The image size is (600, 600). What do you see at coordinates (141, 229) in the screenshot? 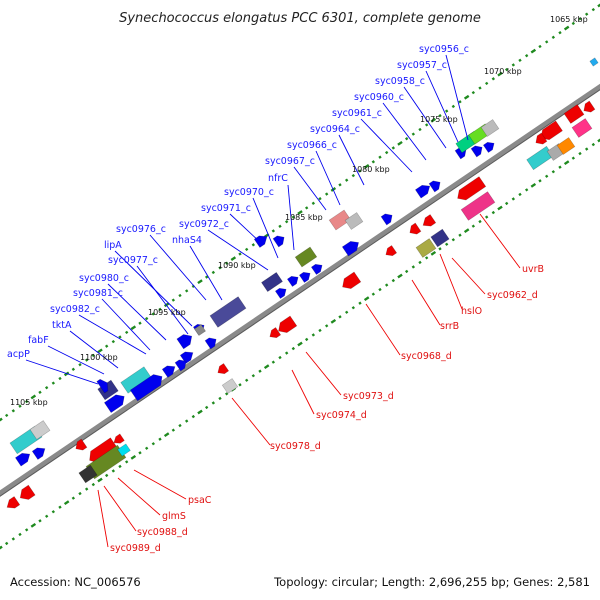
I see `gene-label: syc0976_c` at bounding box center [141, 229].